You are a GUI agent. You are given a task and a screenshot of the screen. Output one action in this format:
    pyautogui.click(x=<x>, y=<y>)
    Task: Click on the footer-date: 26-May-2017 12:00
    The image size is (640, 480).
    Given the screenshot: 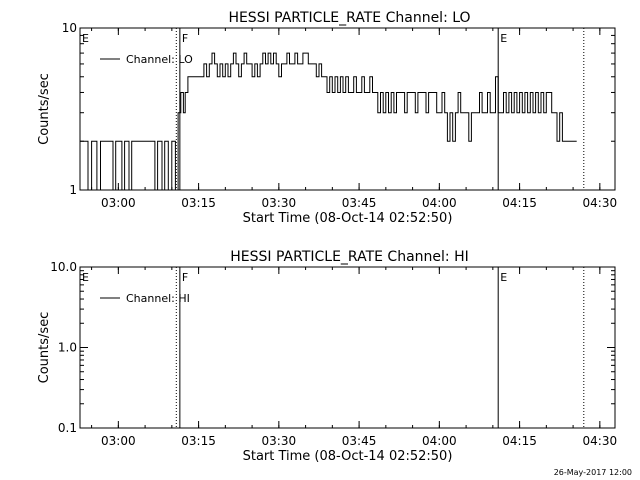 What is the action you would take?
    pyautogui.click(x=593, y=472)
    